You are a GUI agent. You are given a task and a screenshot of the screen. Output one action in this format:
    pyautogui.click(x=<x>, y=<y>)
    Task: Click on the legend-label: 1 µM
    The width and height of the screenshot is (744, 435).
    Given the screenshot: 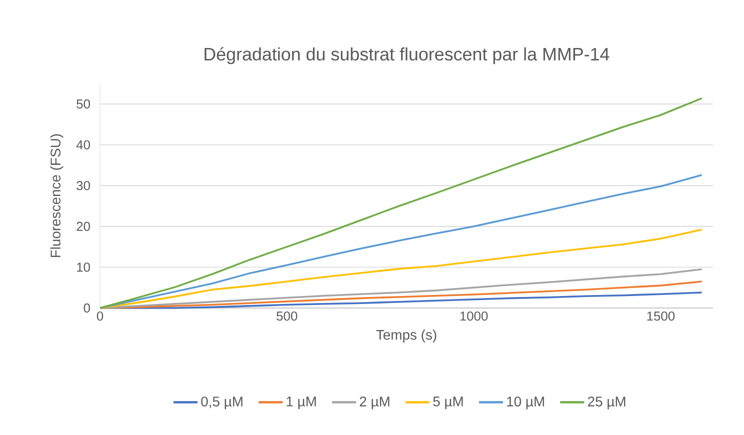 What is the action you would take?
    pyautogui.click(x=301, y=403)
    